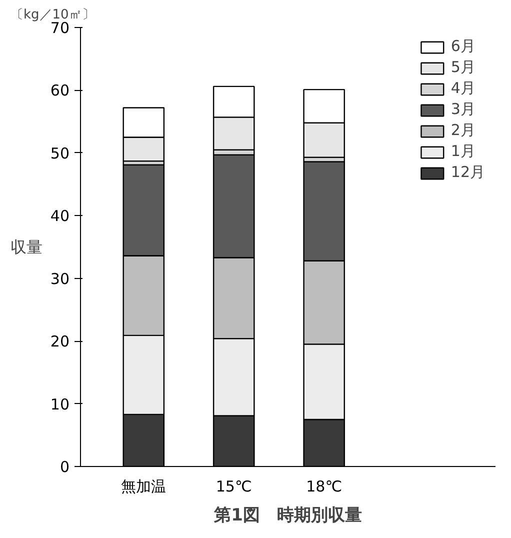 This screenshot has width=511, height=538. Describe the element at coordinates (463, 109) in the screenshot. I see `legend-label: 3月` at that location.